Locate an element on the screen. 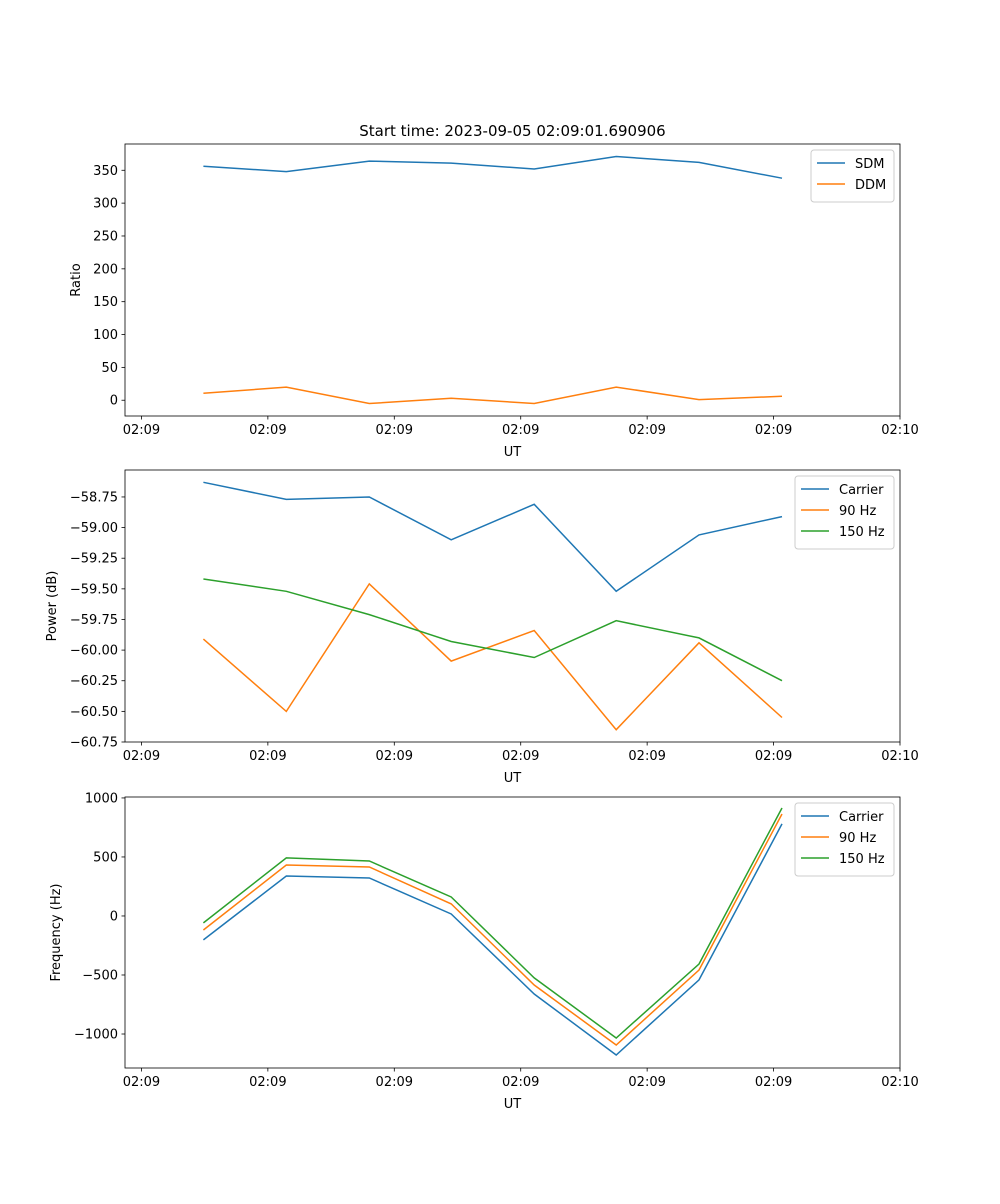  y-tick-label: −60.00 is located at coordinates (94, 651).